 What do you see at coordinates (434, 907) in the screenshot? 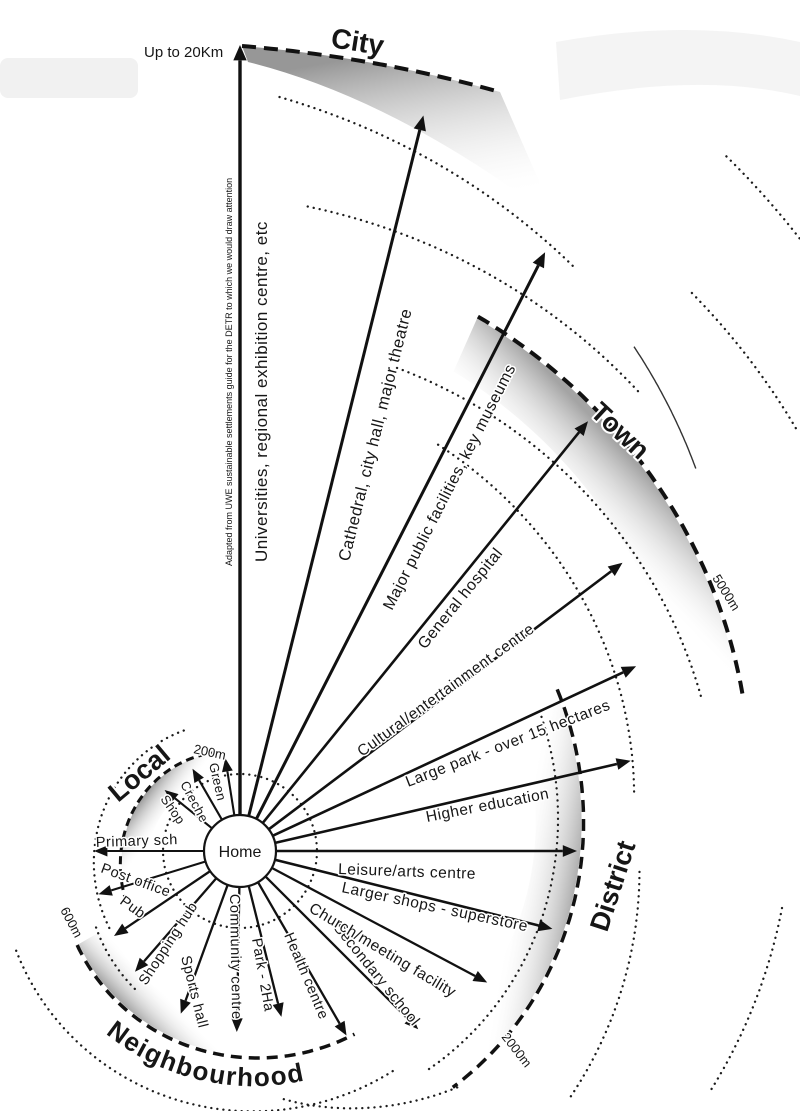
I see `facility-label: Larger shops - superstore` at bounding box center [434, 907].